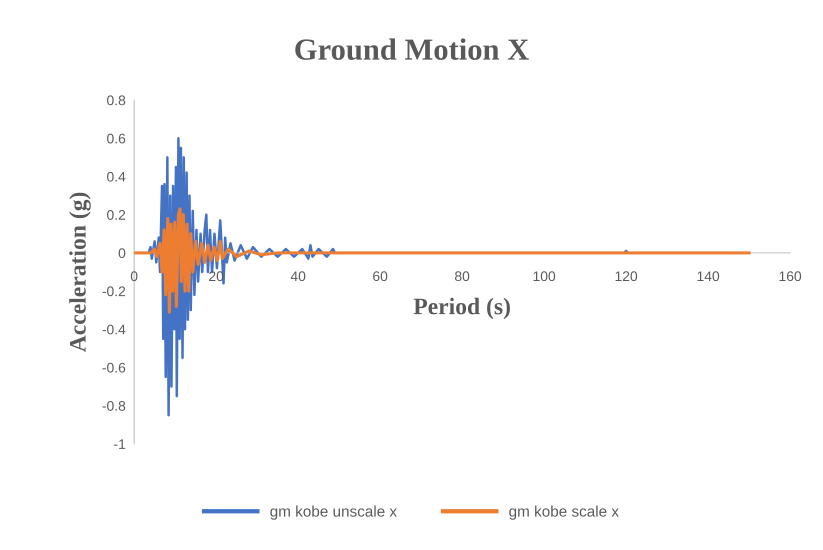 Image resolution: width=823 pixels, height=550 pixels. What do you see at coordinates (412, 49) in the screenshot?
I see `chart-title: Ground Motion X` at bounding box center [412, 49].